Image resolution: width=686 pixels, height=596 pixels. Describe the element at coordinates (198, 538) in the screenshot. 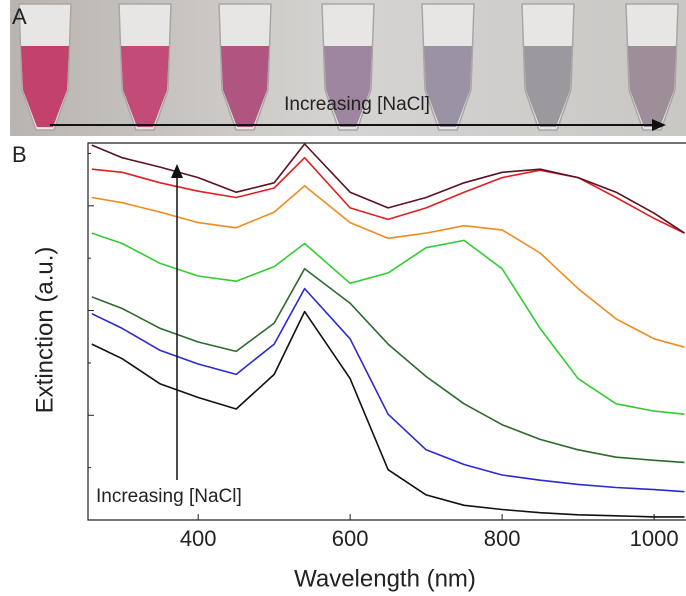

I see `x-tick-label: 400` at that location.